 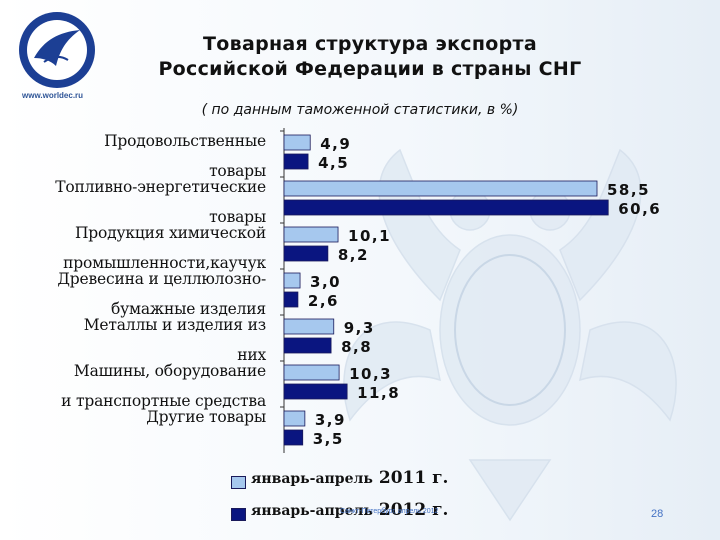 I want to click on data-label: 10,1, so click(x=369, y=236).